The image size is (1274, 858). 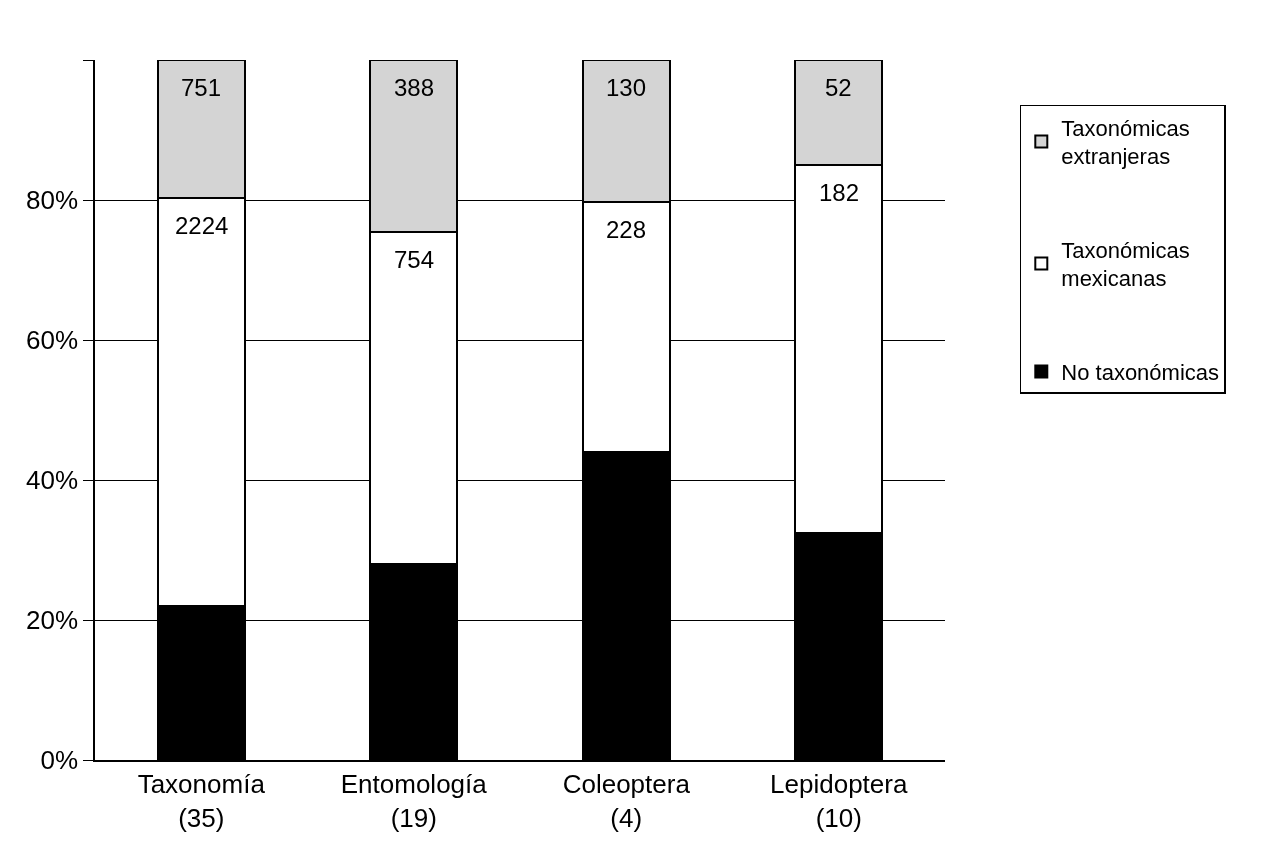 I want to click on annotation: 754, so click(x=414, y=259).